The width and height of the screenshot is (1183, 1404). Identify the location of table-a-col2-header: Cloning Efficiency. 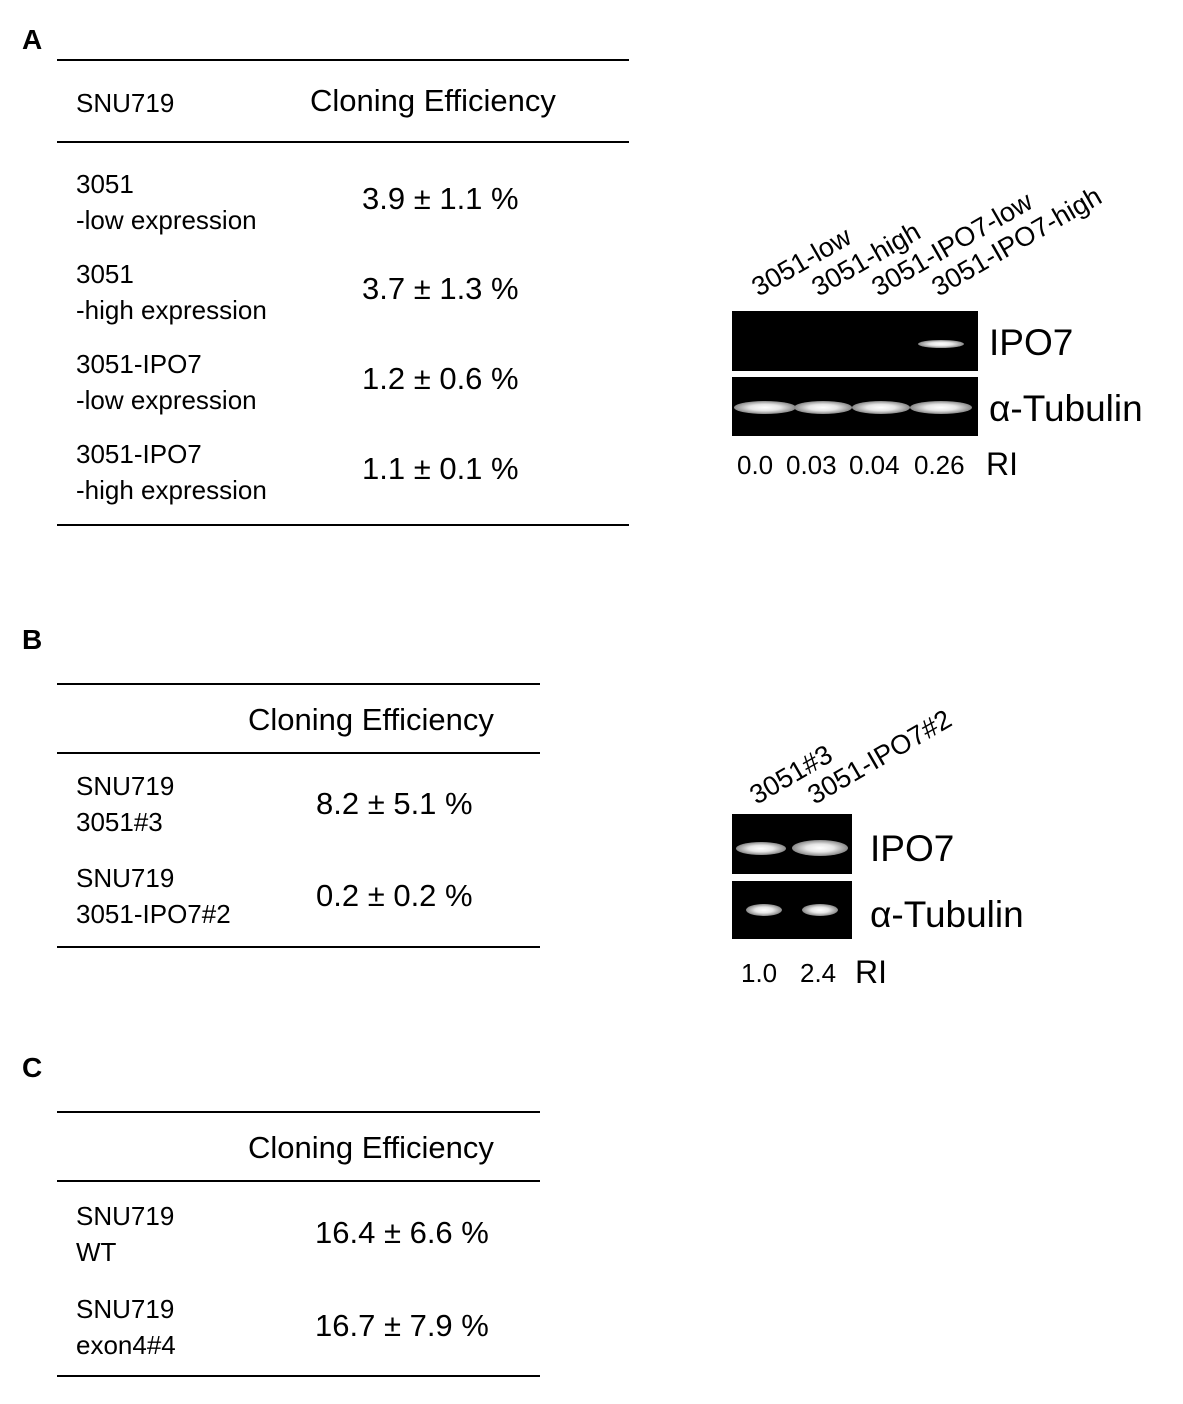
(433, 100).